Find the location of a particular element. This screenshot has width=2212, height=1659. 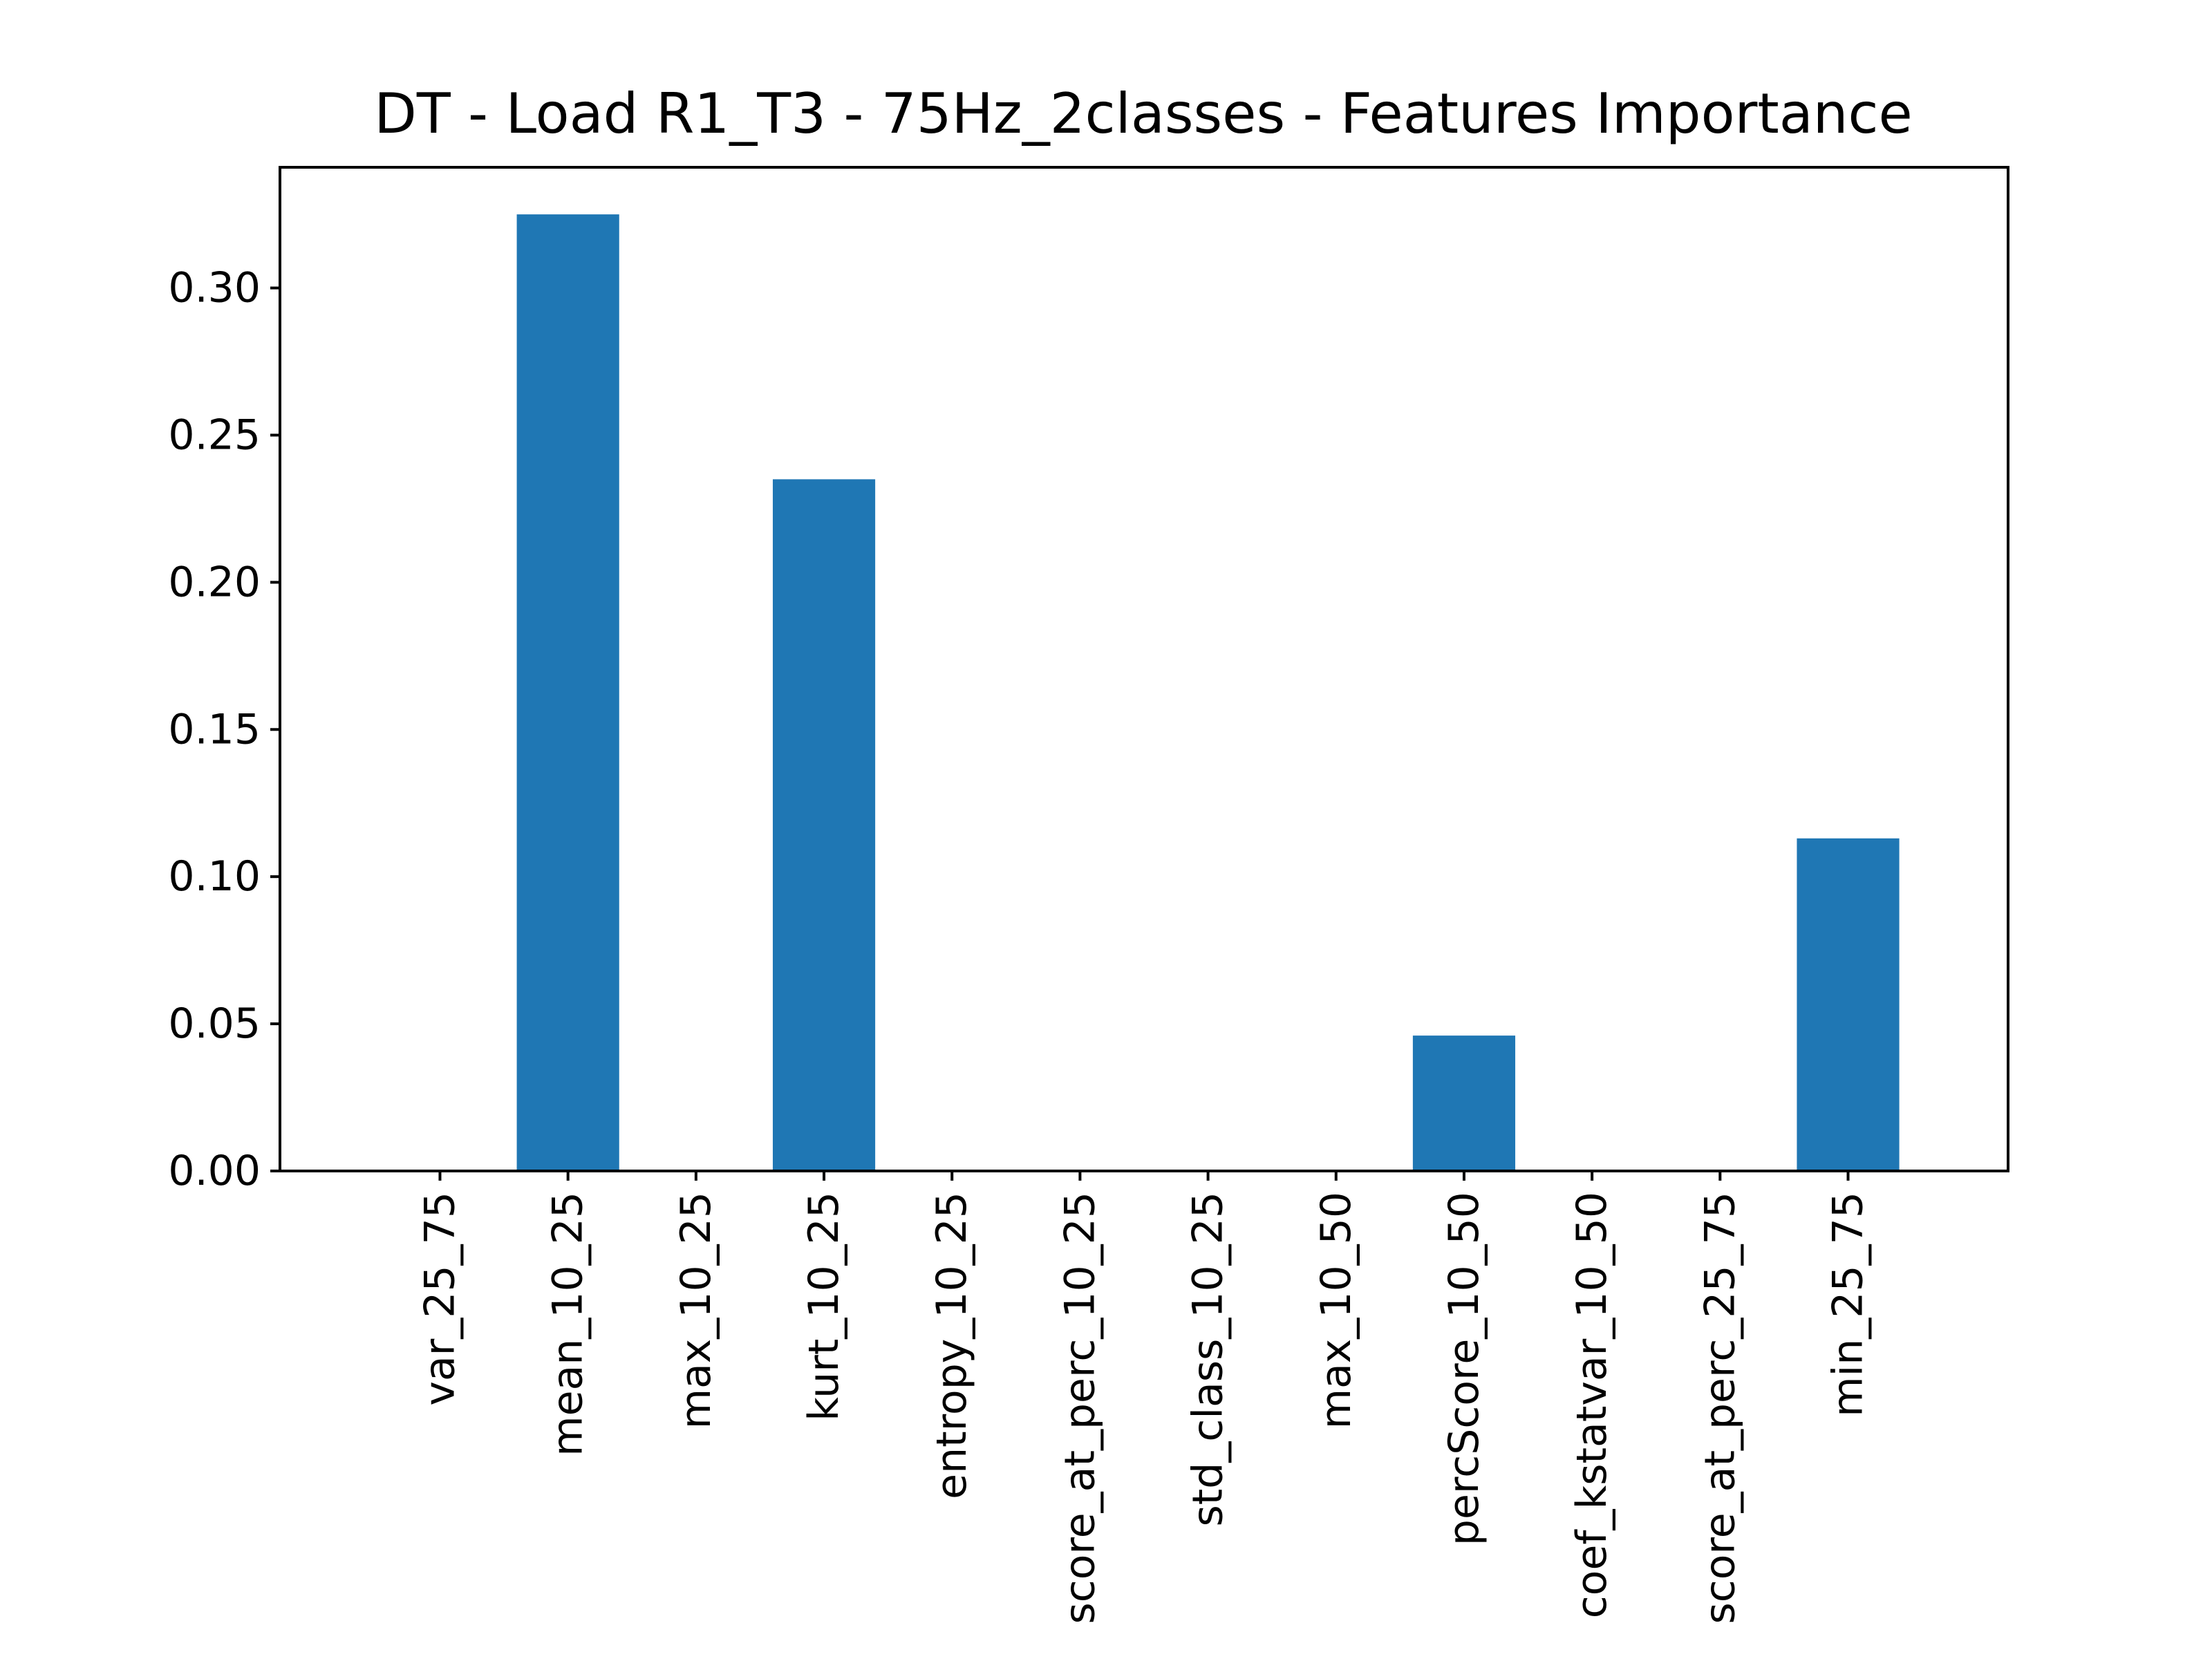

y-tick-label: 0.25 is located at coordinates (215, 435).